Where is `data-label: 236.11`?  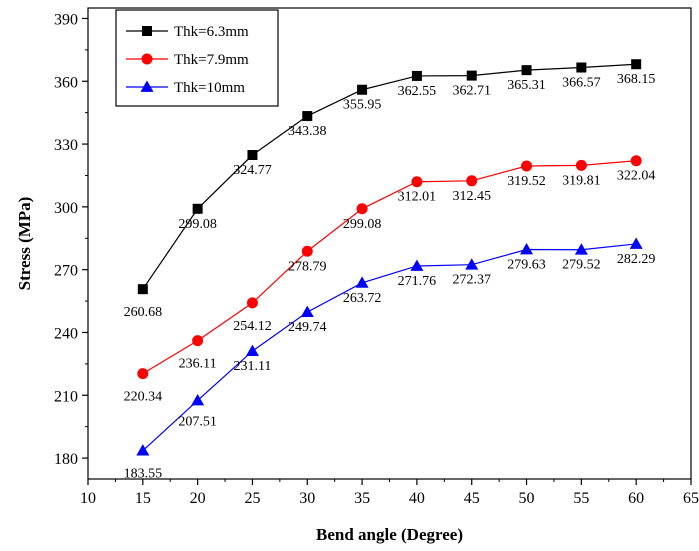 data-label: 236.11 is located at coordinates (198, 364).